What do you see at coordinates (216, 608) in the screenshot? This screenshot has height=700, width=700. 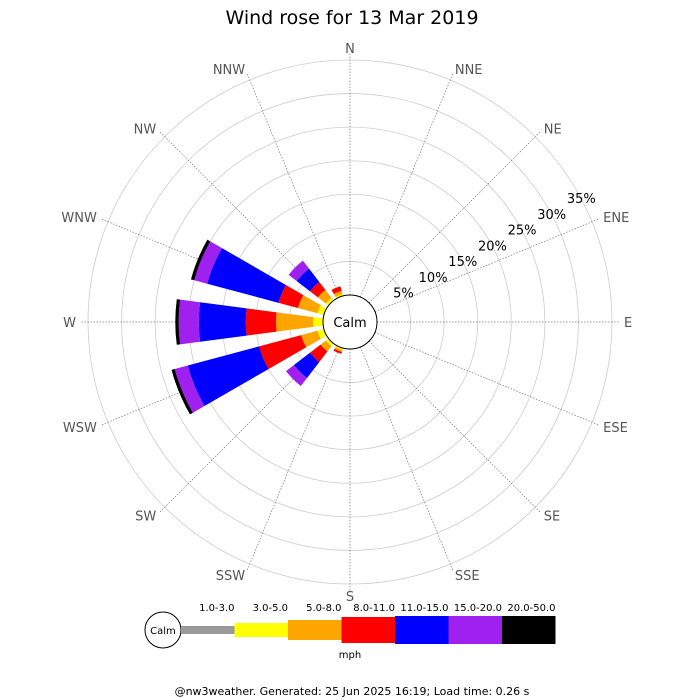 I see `legend-bin-label: 1.0-3.0` at bounding box center [216, 608].